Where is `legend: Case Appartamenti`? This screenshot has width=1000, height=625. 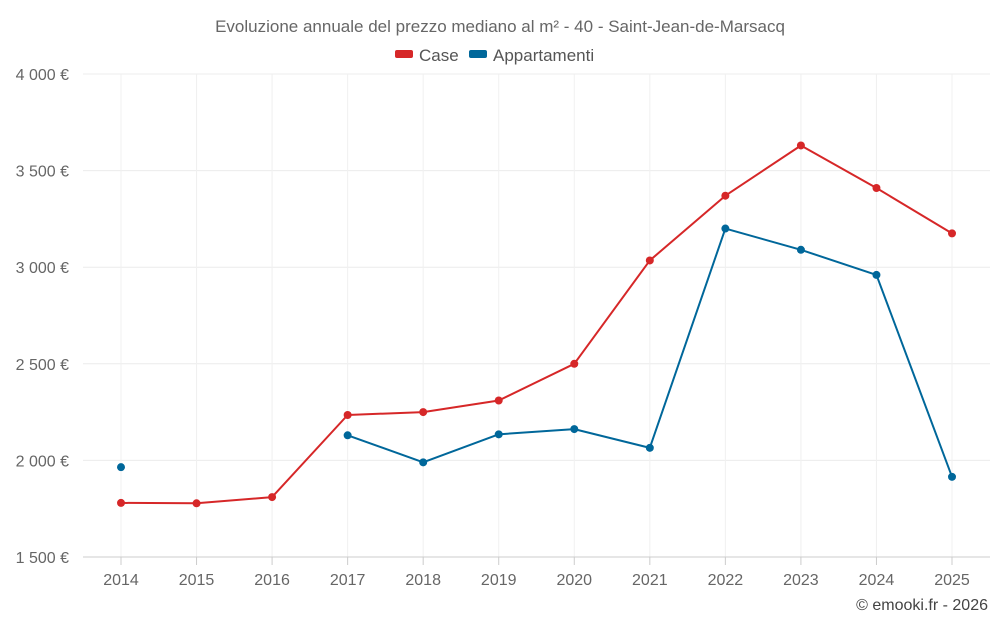 legend: Case Appartamenti is located at coordinates (494, 55).